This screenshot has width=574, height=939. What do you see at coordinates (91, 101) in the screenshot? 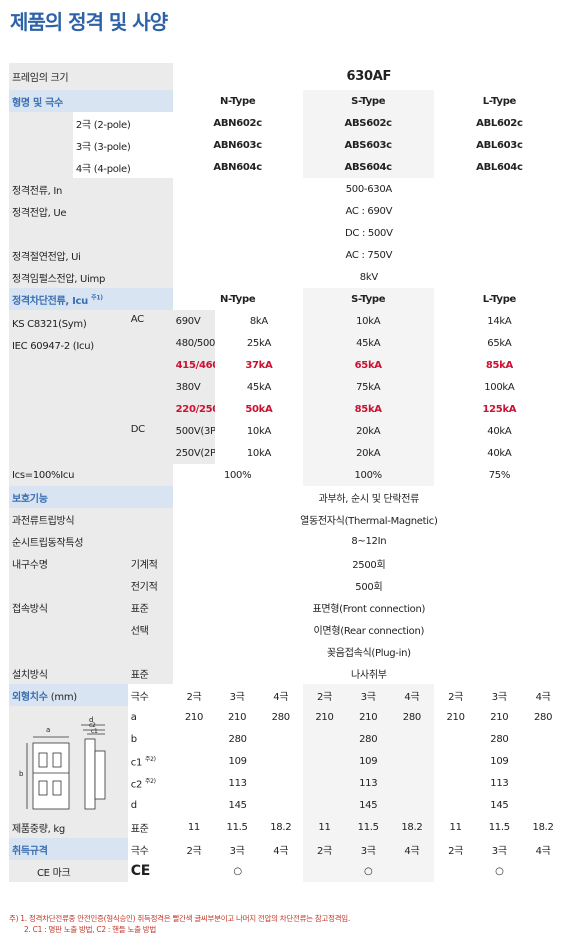
I see `model-label: 형명 및 극수` at bounding box center [91, 101].